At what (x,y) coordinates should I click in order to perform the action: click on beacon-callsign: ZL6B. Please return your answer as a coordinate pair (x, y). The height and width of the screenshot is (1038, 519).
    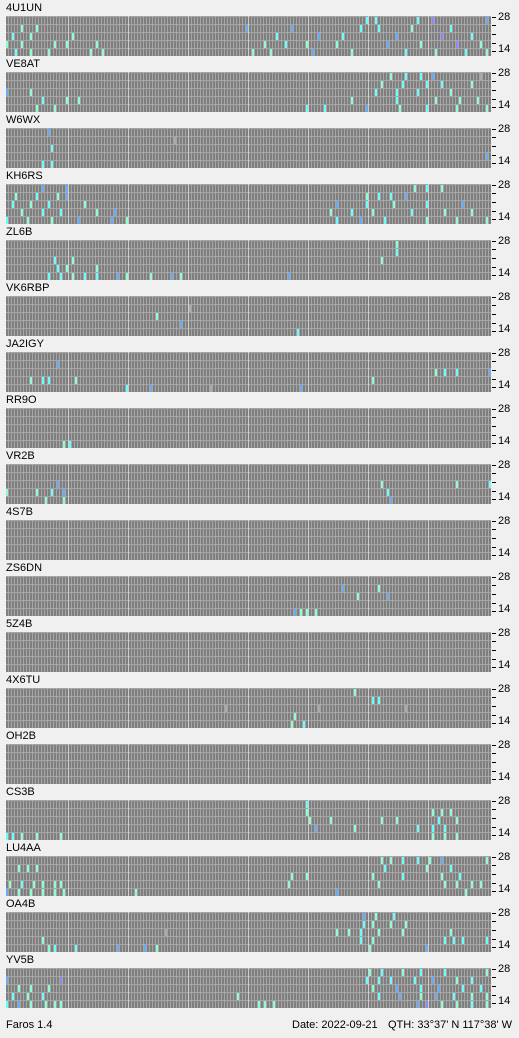
    Looking at the image, I should click on (19, 232).